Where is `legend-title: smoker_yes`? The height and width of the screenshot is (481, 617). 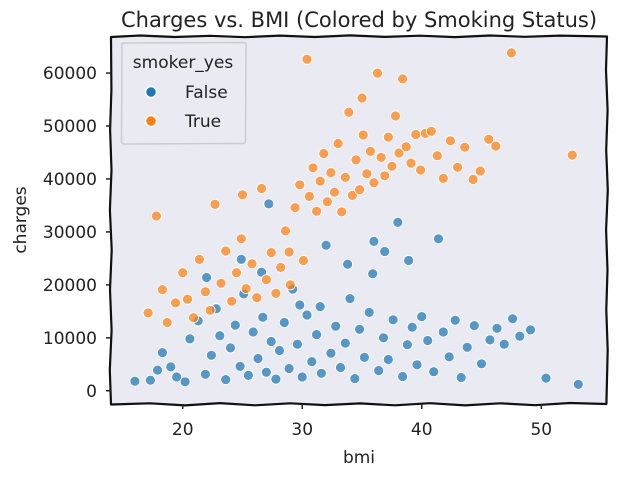
legend-title: smoker_yes is located at coordinates (183, 63).